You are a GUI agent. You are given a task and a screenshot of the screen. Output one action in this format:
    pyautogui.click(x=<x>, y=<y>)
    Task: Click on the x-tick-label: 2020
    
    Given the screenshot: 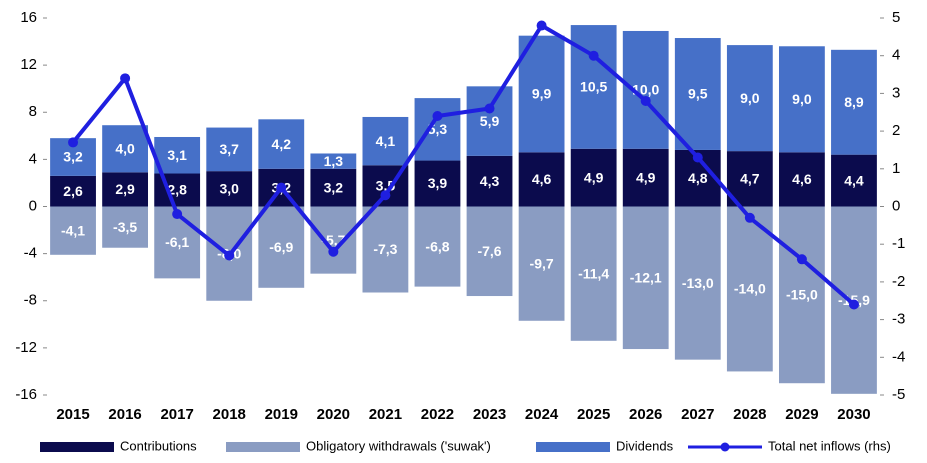 What is the action you would take?
    pyautogui.click(x=333, y=414)
    